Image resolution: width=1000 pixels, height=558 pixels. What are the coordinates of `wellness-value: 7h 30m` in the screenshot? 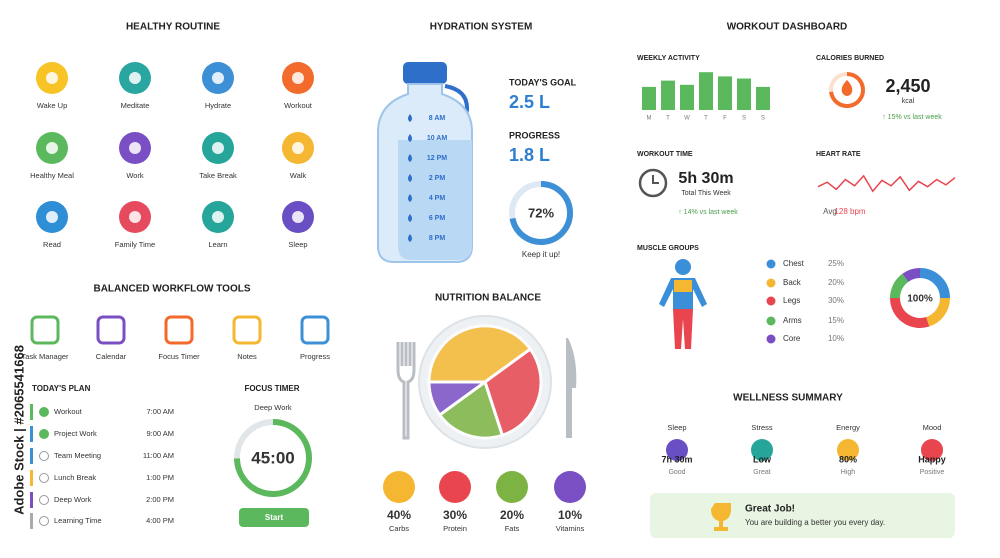 It's located at (676, 459).